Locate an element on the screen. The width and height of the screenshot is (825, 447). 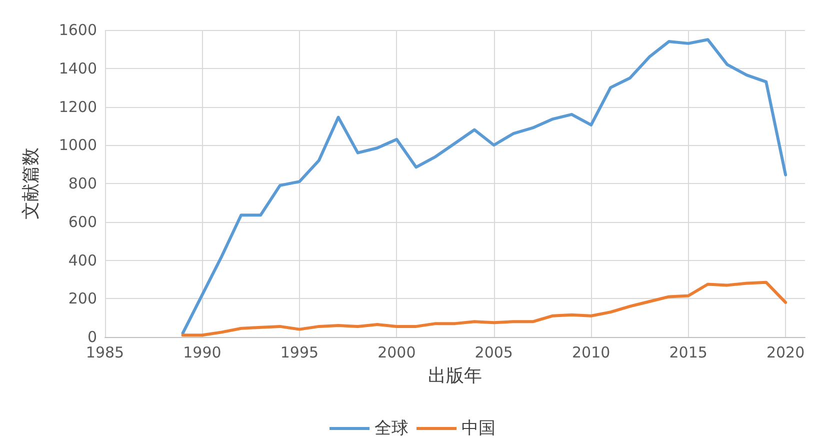
x-tick-label: 2000 is located at coordinates (397, 353).